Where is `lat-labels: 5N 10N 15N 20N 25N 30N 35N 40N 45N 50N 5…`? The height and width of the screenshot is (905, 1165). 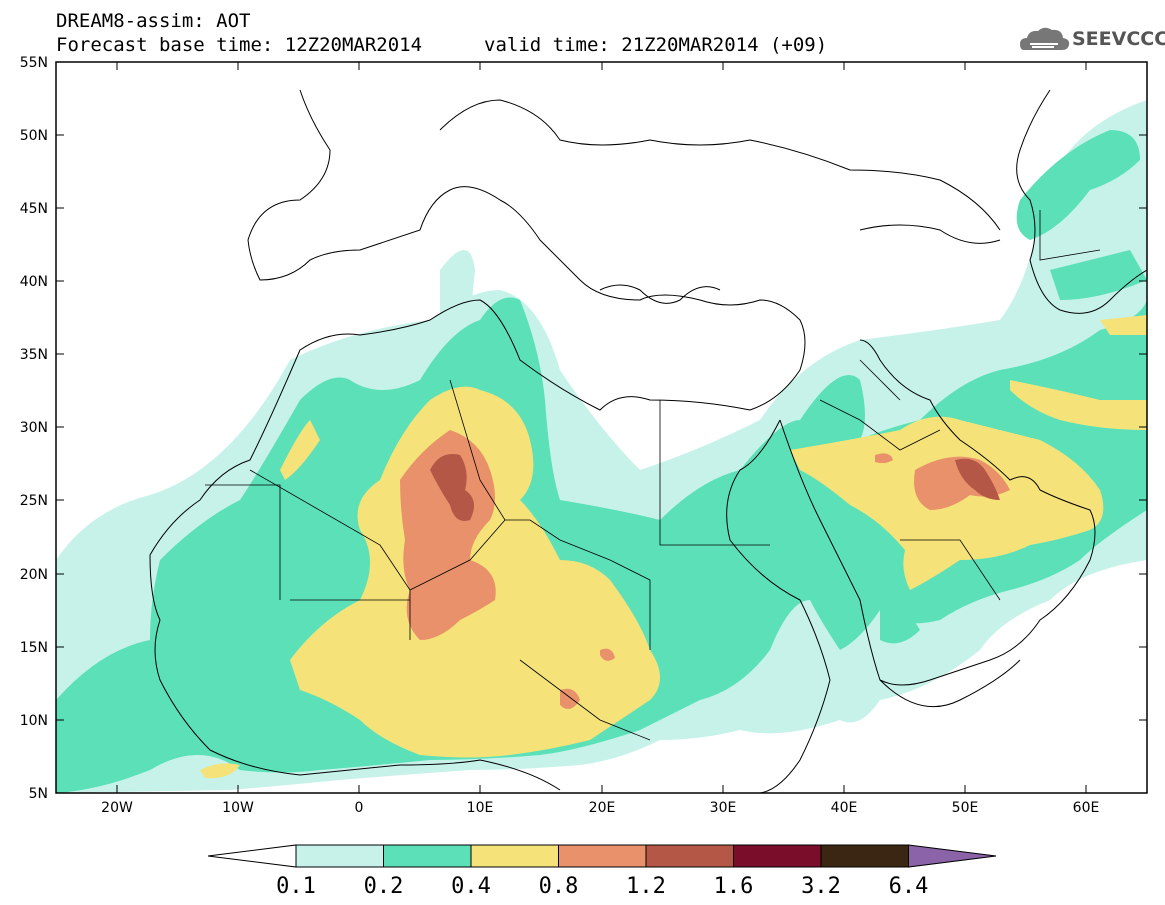
lat-labels: 5N 10N 15N 20N 25N 30N 35N 40N 45N 50N 5… is located at coordinates (34, 428).